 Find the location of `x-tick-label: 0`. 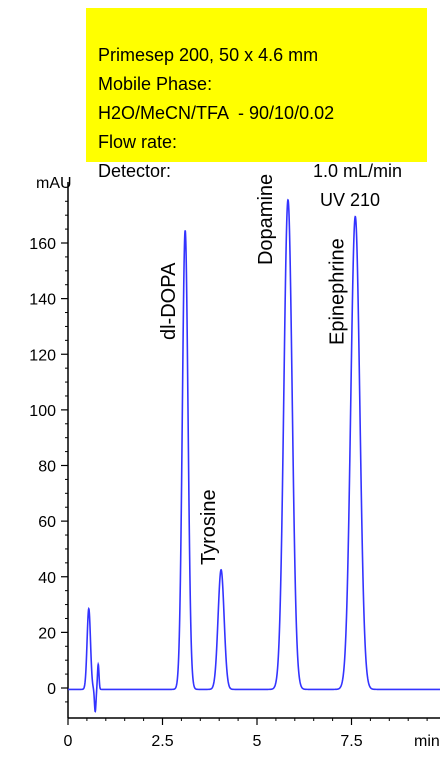

x-tick-label: 0 is located at coordinates (68, 741).